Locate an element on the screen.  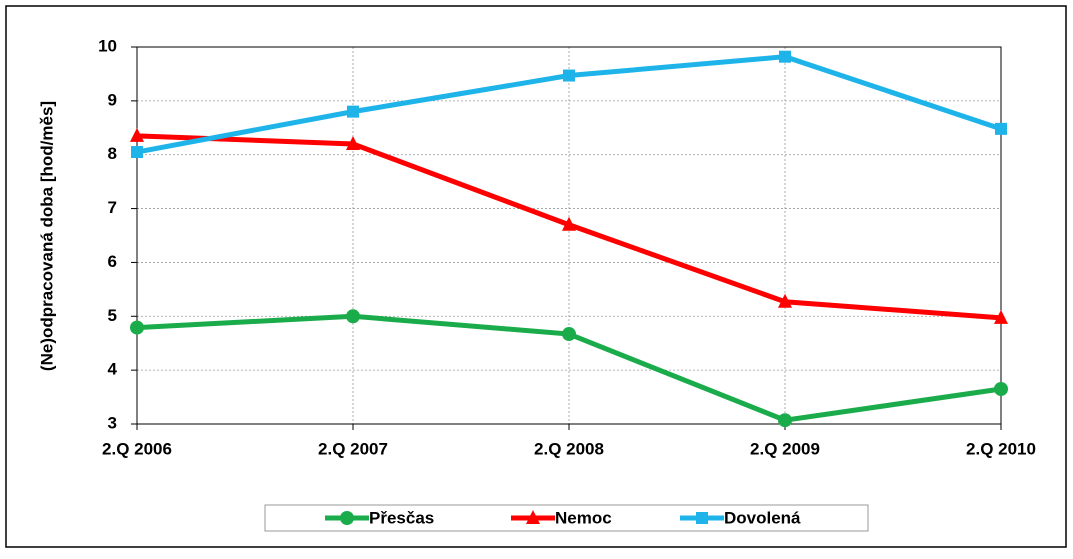
y-tick-label: 4 is located at coordinates (113, 369).